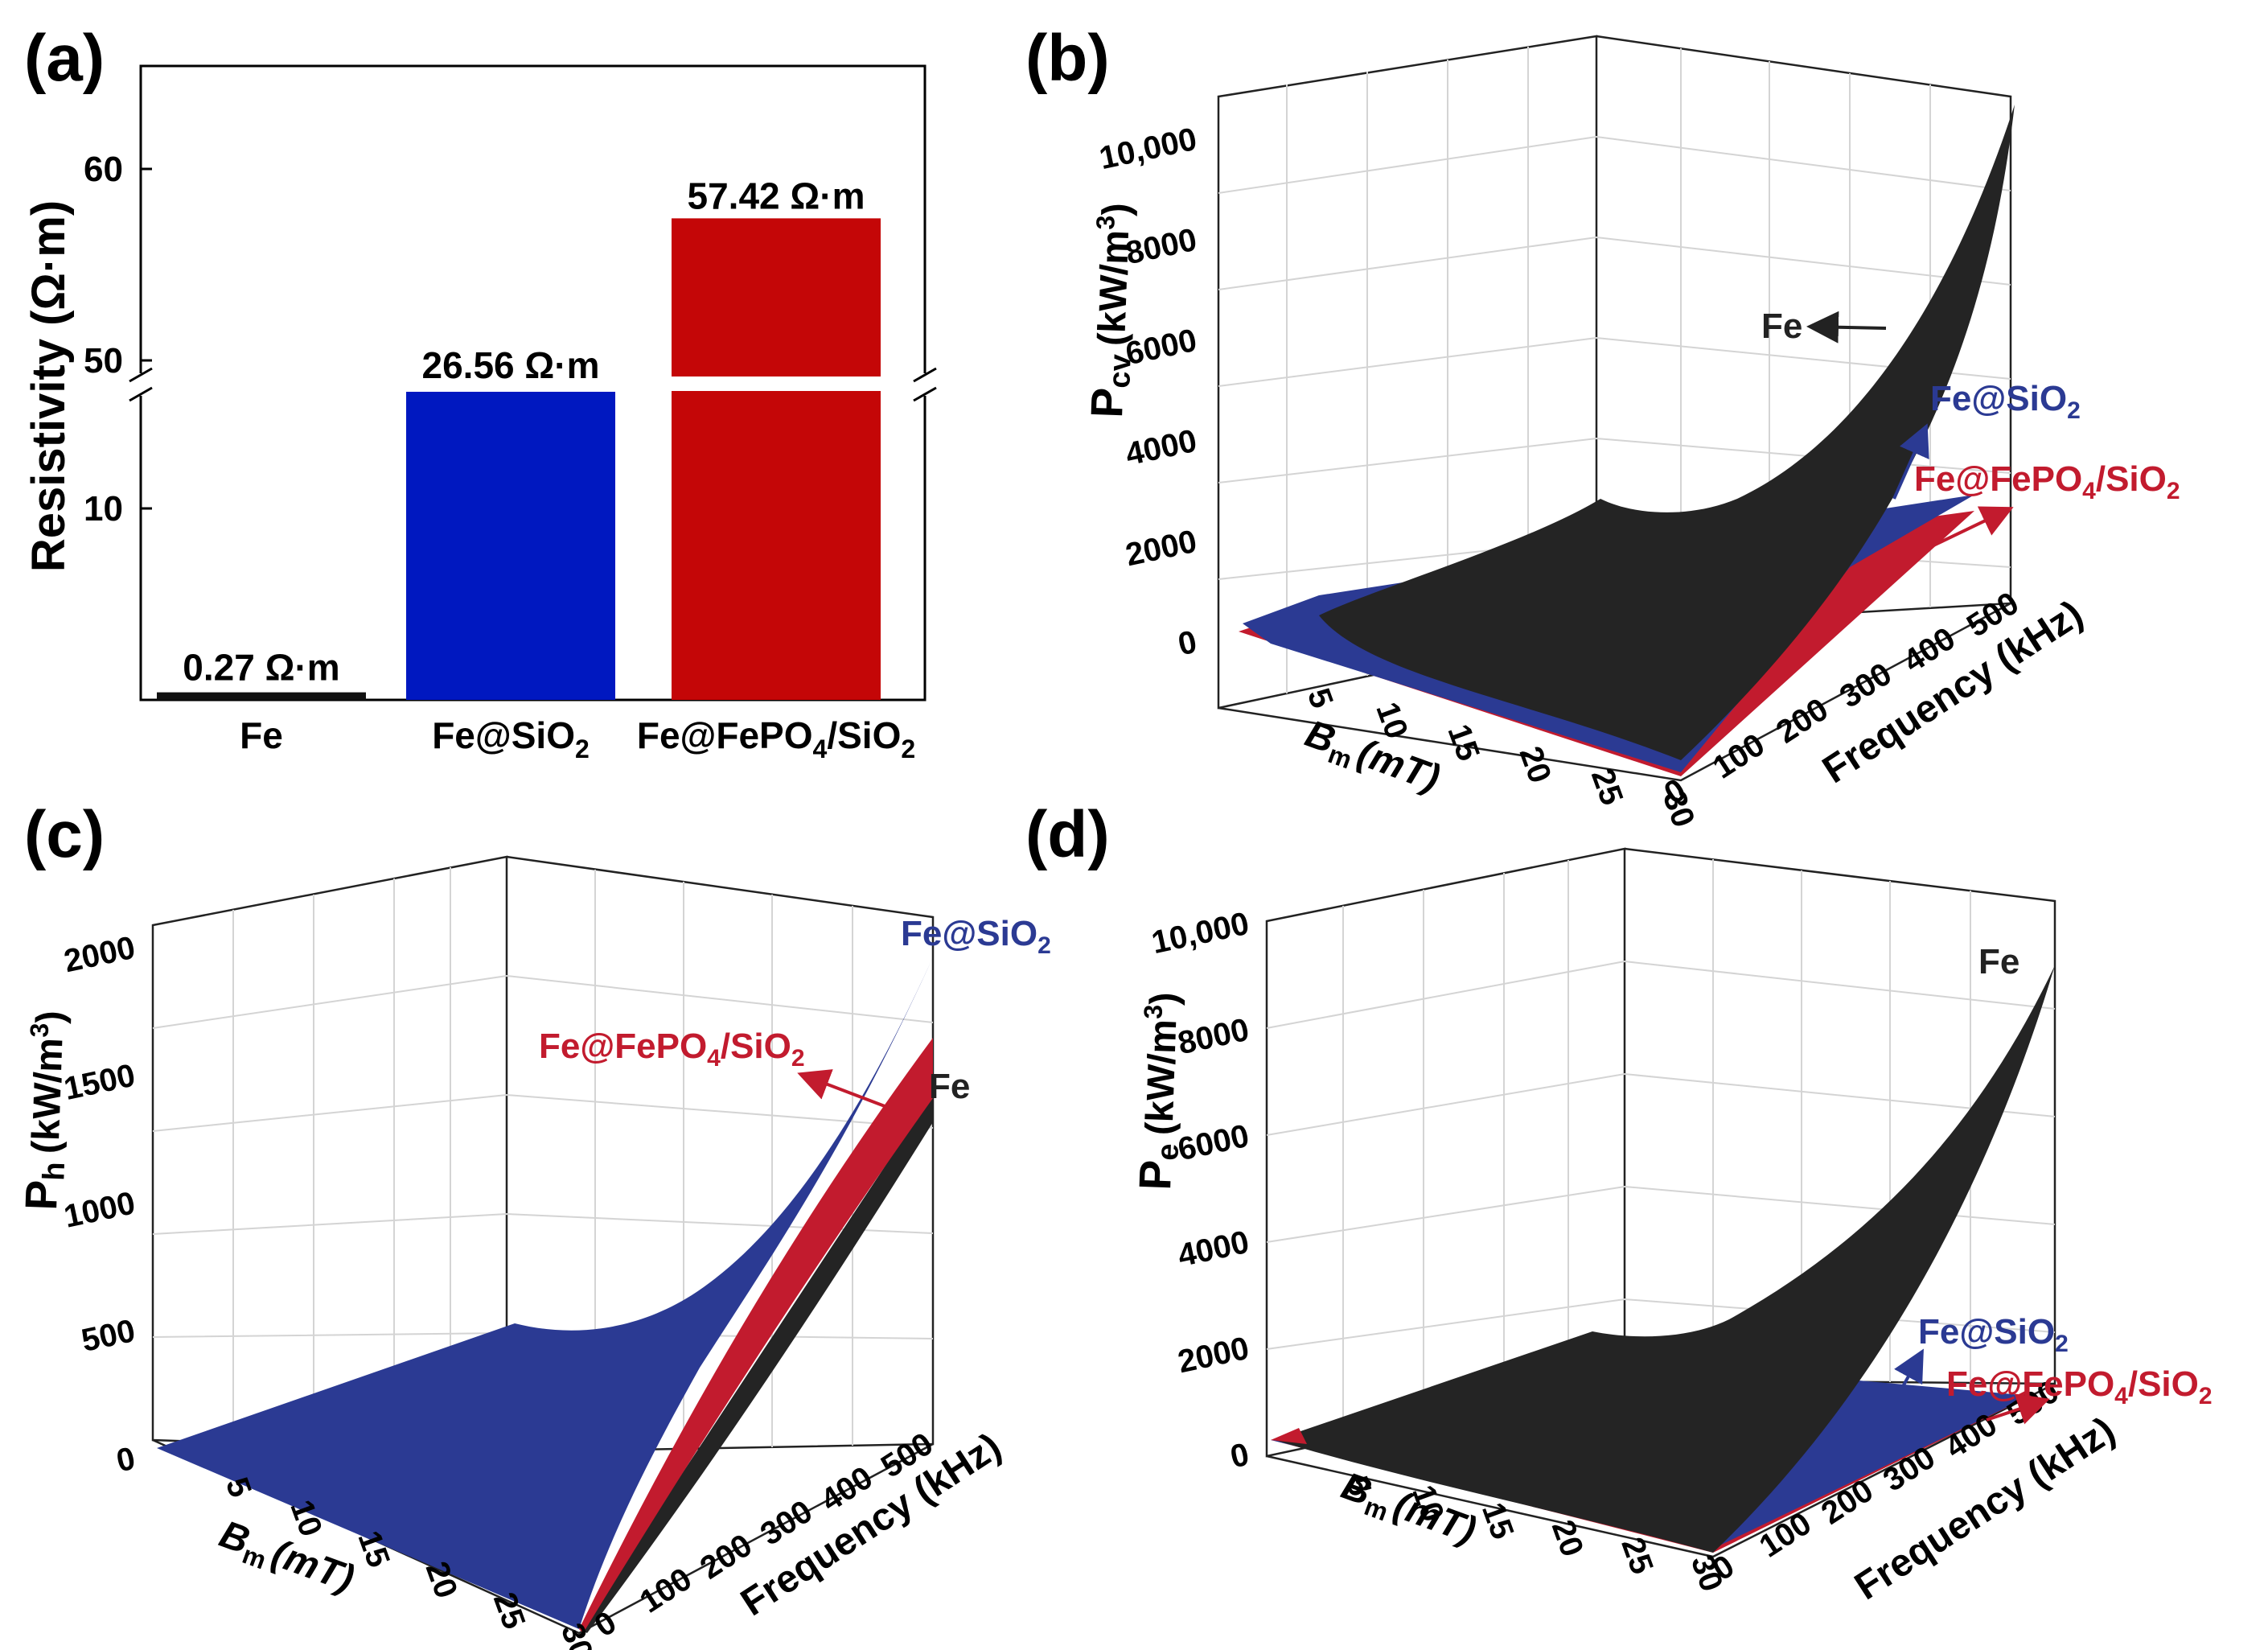  I want to click on a-bar-sio2, so click(511, 546).